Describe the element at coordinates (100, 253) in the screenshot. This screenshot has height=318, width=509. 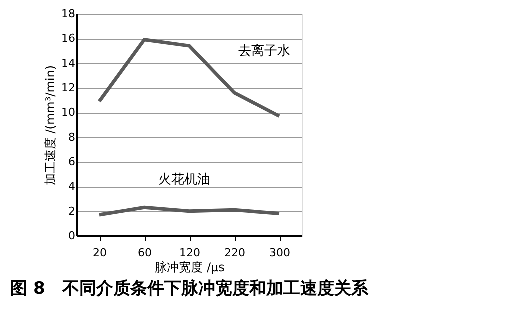
I see `x-tick-label: 20` at that location.